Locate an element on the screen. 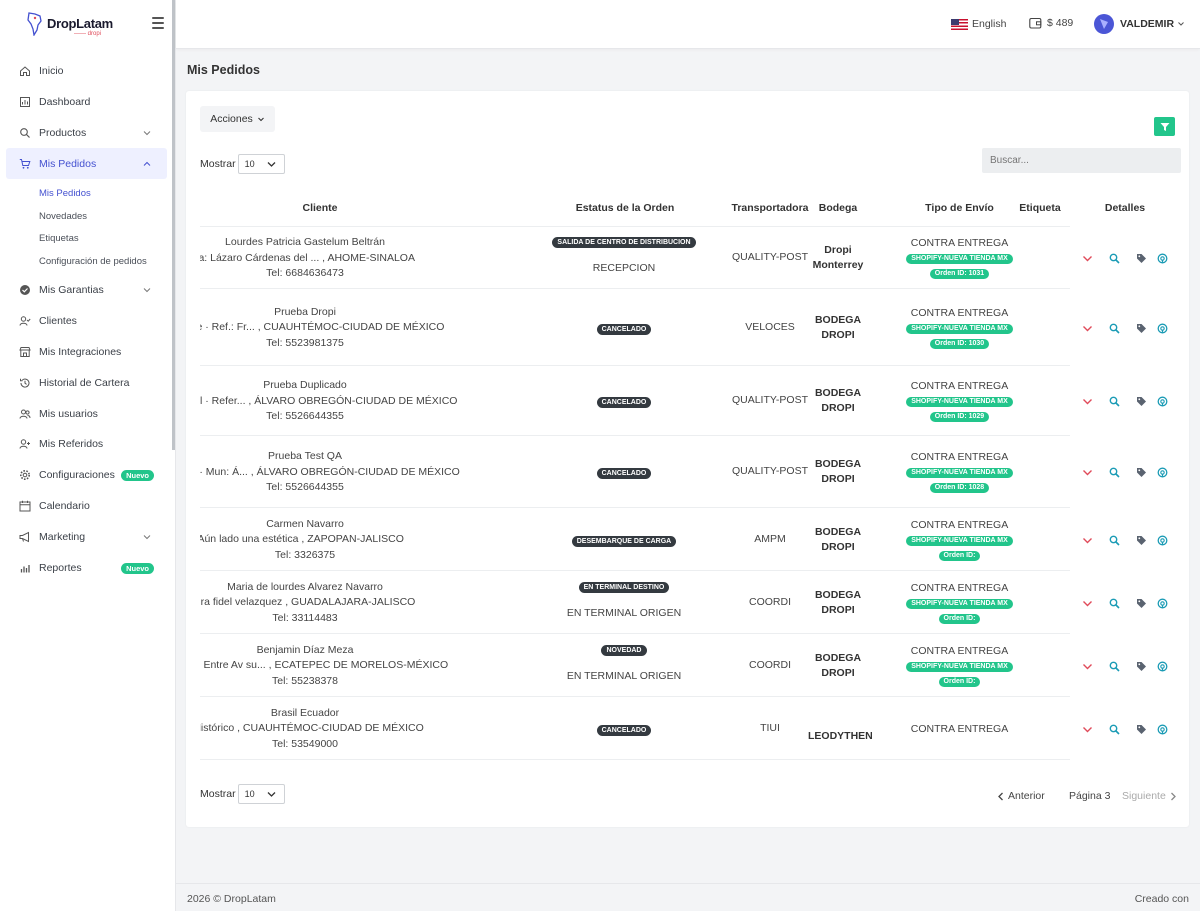 The height and width of the screenshot is (911, 1200). page-size-value: 10 is located at coordinates (249, 164).